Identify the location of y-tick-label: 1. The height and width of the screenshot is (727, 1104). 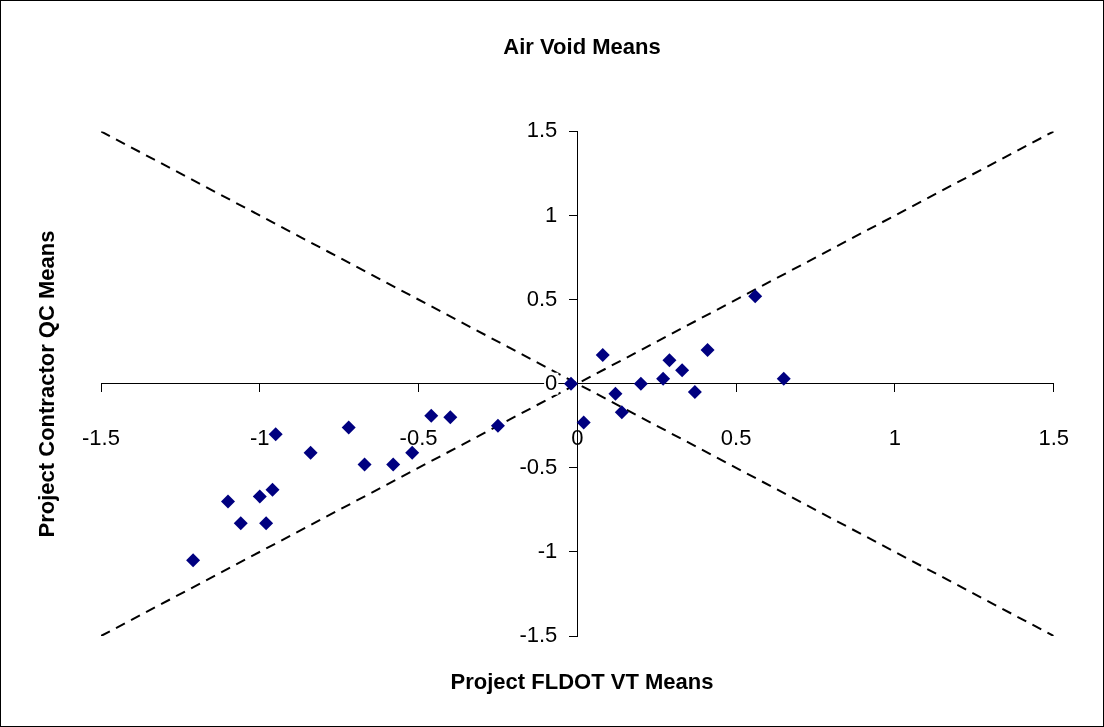
(551, 214).